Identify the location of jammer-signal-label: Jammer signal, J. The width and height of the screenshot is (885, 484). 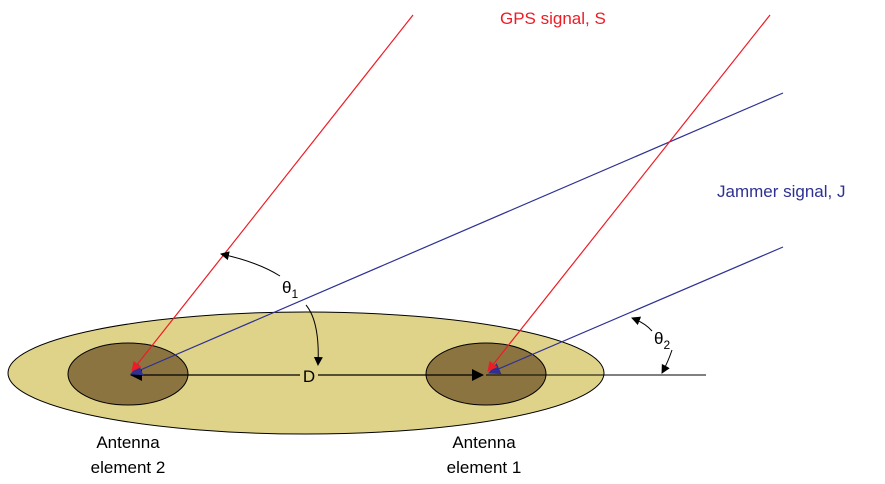
(781, 191).